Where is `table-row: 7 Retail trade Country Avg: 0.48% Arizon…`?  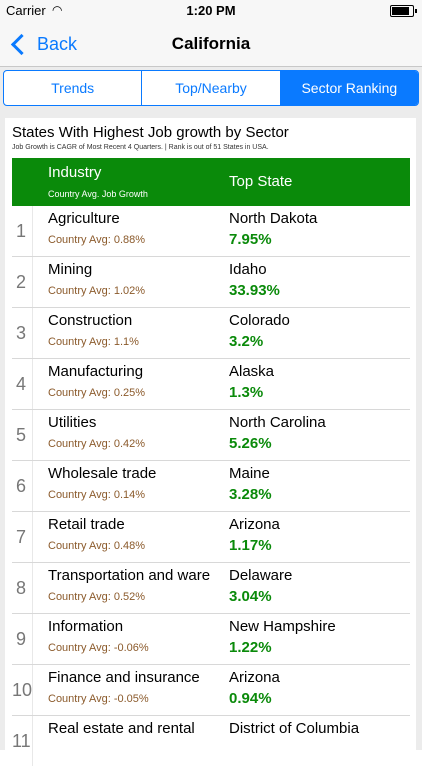
table-row: 7 Retail trade Country Avg: 0.48% Arizon… is located at coordinates (211, 537).